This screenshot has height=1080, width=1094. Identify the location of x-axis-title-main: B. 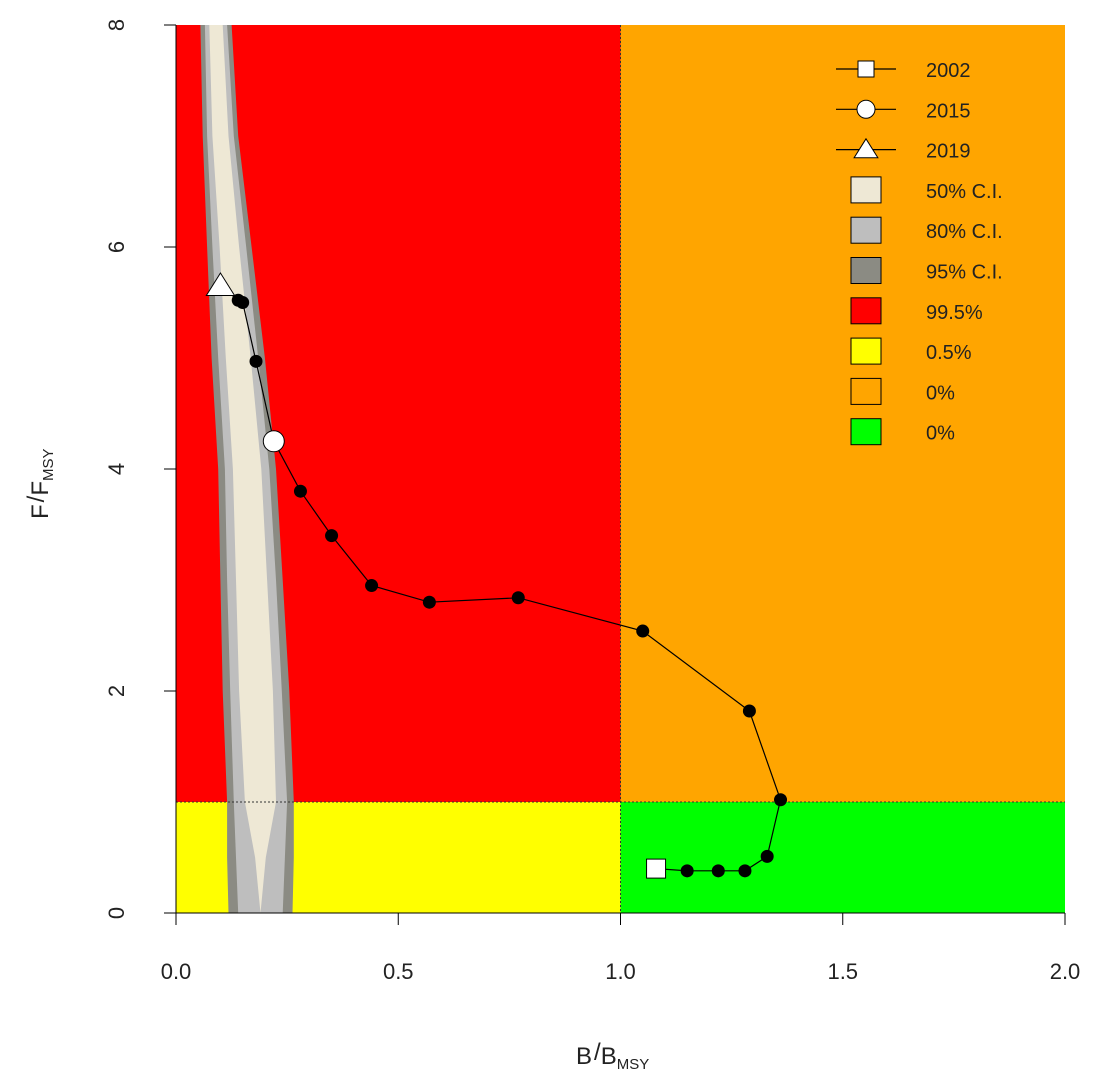
(584, 1056).